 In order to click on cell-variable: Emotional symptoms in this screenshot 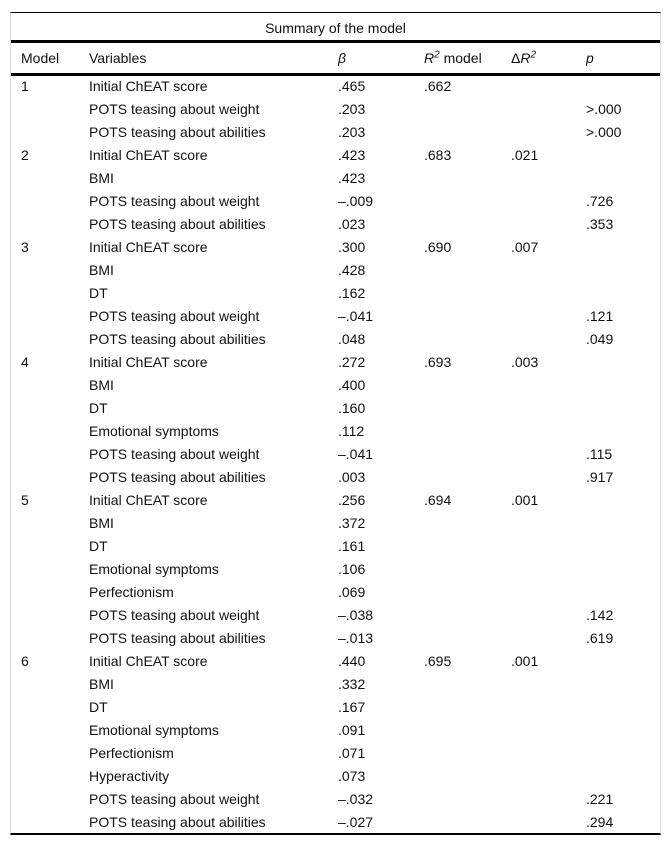, I will do `click(154, 430)`.